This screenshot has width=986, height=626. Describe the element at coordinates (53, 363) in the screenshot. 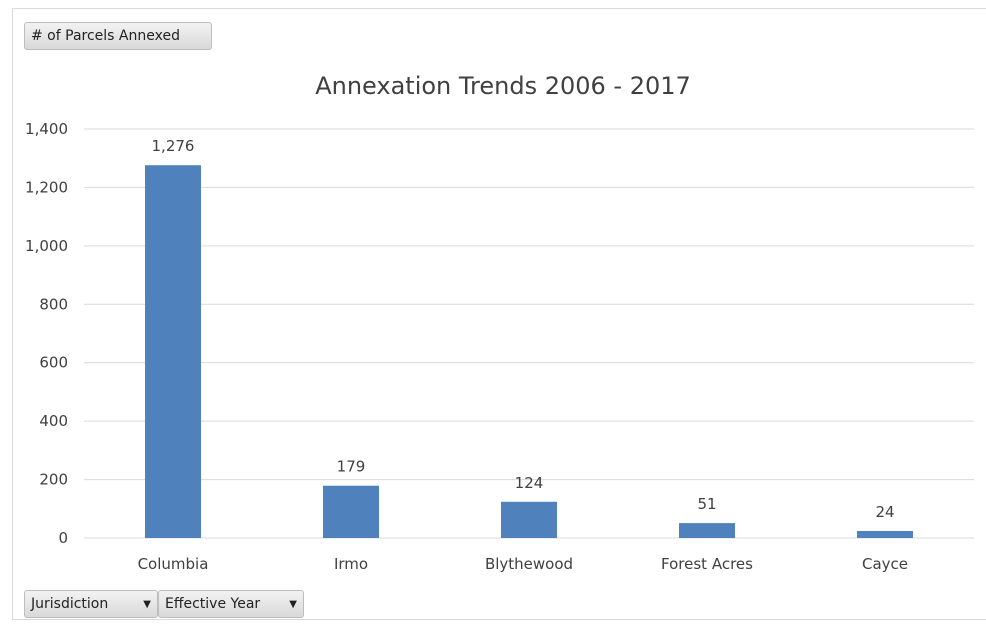

I see `y-tick-label: 600` at that location.